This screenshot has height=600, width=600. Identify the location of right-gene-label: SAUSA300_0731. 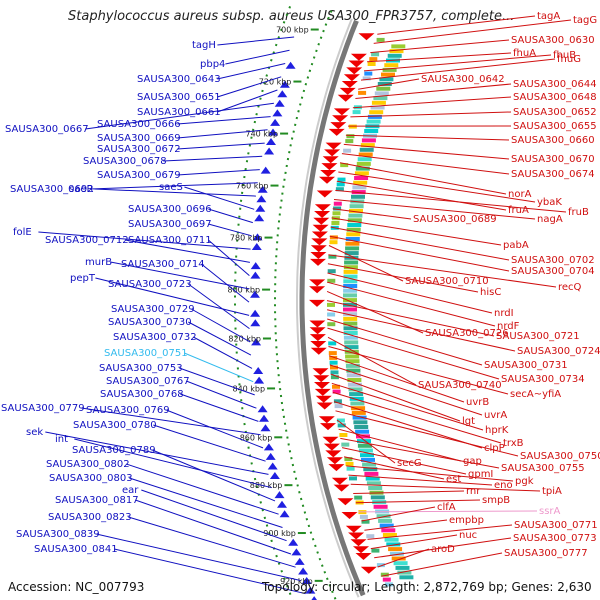
(526, 365).